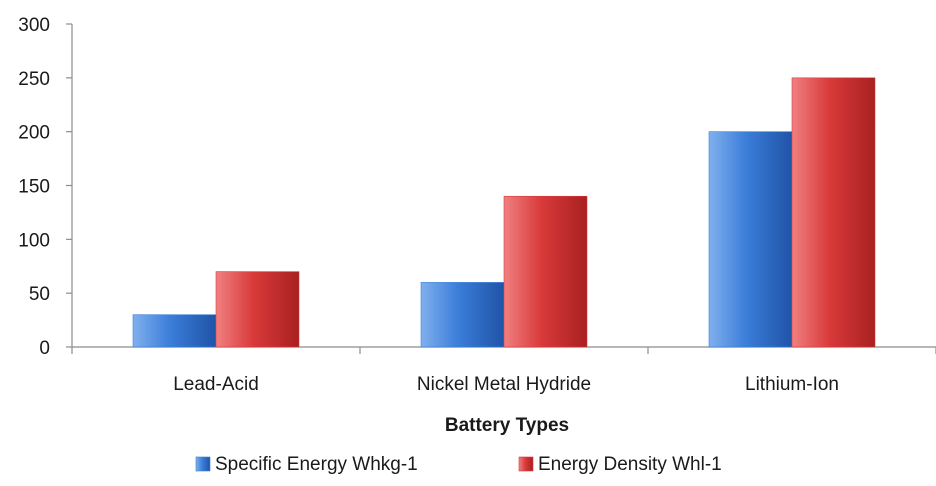 The width and height of the screenshot is (936, 486). What do you see at coordinates (39, 294) in the screenshot?
I see `y-tick-label: 50` at bounding box center [39, 294].